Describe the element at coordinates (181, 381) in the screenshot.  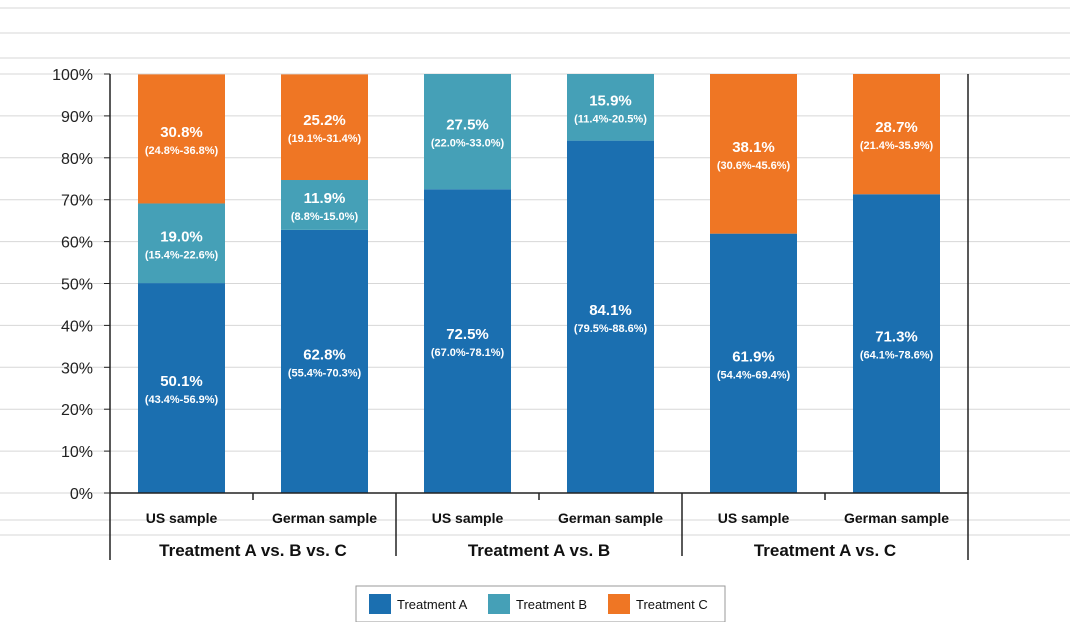
I see `data-label: 50.1%` at that location.